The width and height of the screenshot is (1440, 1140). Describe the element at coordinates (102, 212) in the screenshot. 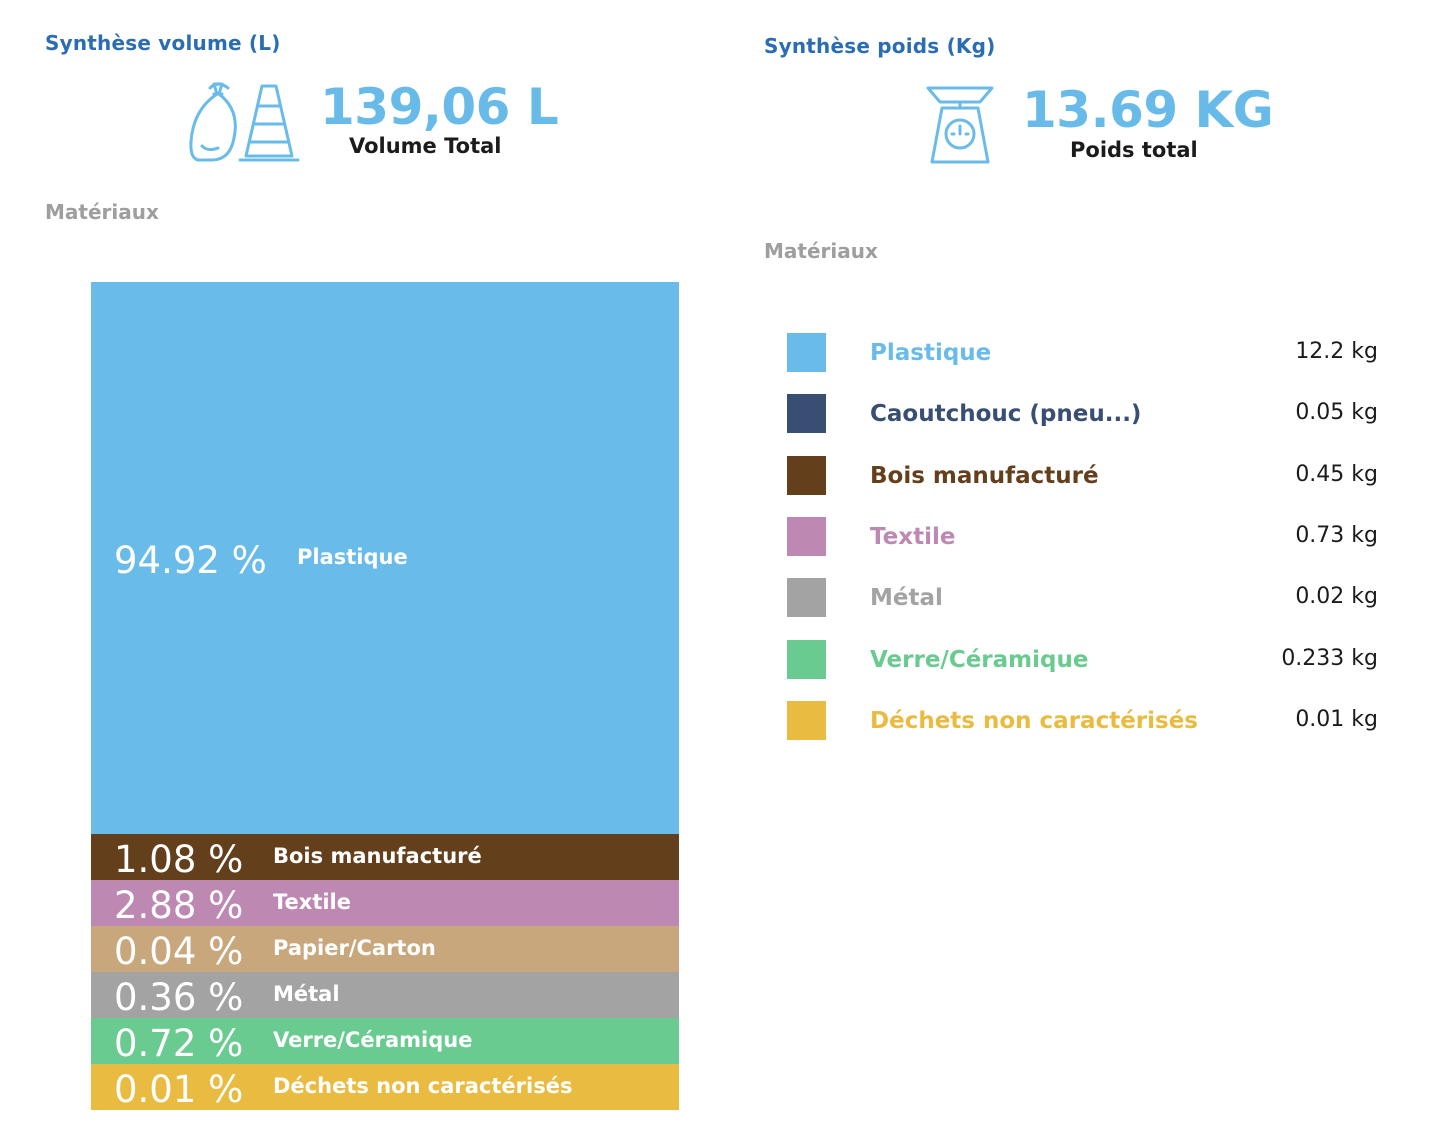

I see `volume-materials-subtitle: Matériaux` at that location.